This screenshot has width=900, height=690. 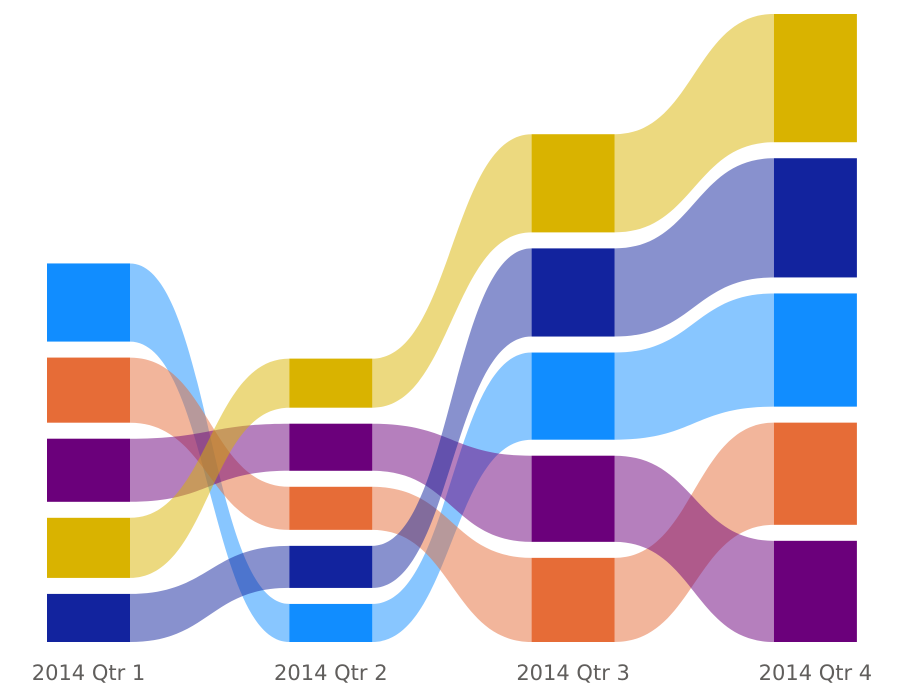 I want to click on x-tick-label: 2014 Qtr 1, so click(x=89, y=673).